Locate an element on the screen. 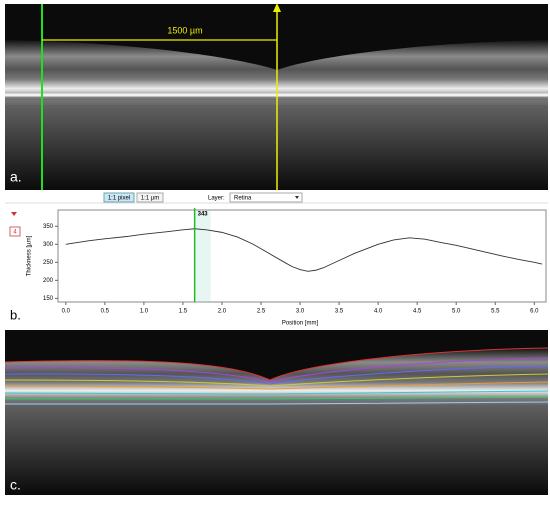 The image size is (550, 507). cursor-value: 343 is located at coordinates (203, 215).